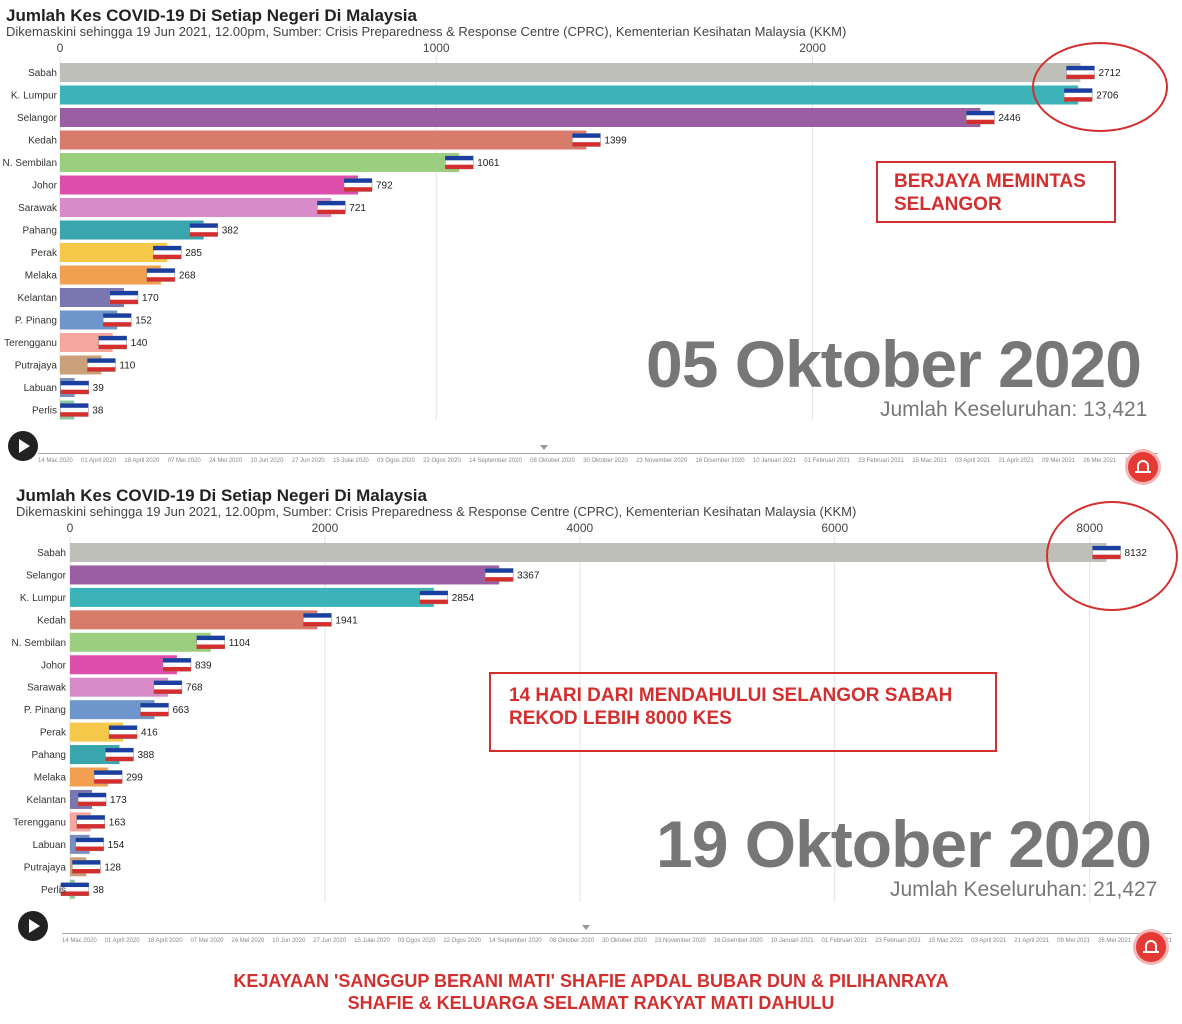  I want to click on category-label: N. Sembilan, so click(30, 163).